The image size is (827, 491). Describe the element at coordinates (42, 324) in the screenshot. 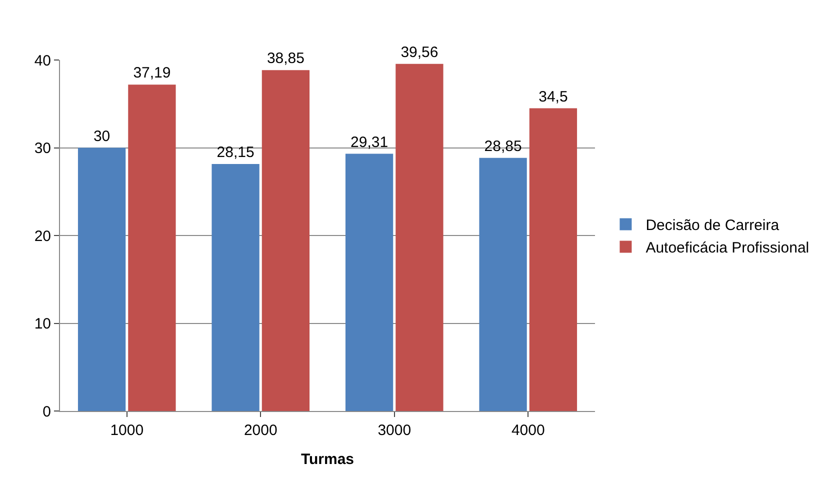

I see `y-tick-label: 10` at that location.